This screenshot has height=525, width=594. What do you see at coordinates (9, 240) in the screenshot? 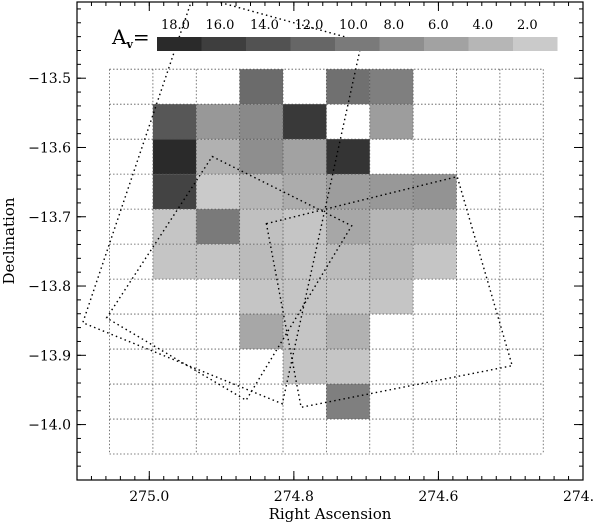
I see `y-axis-label: Declination` at bounding box center [9, 240].